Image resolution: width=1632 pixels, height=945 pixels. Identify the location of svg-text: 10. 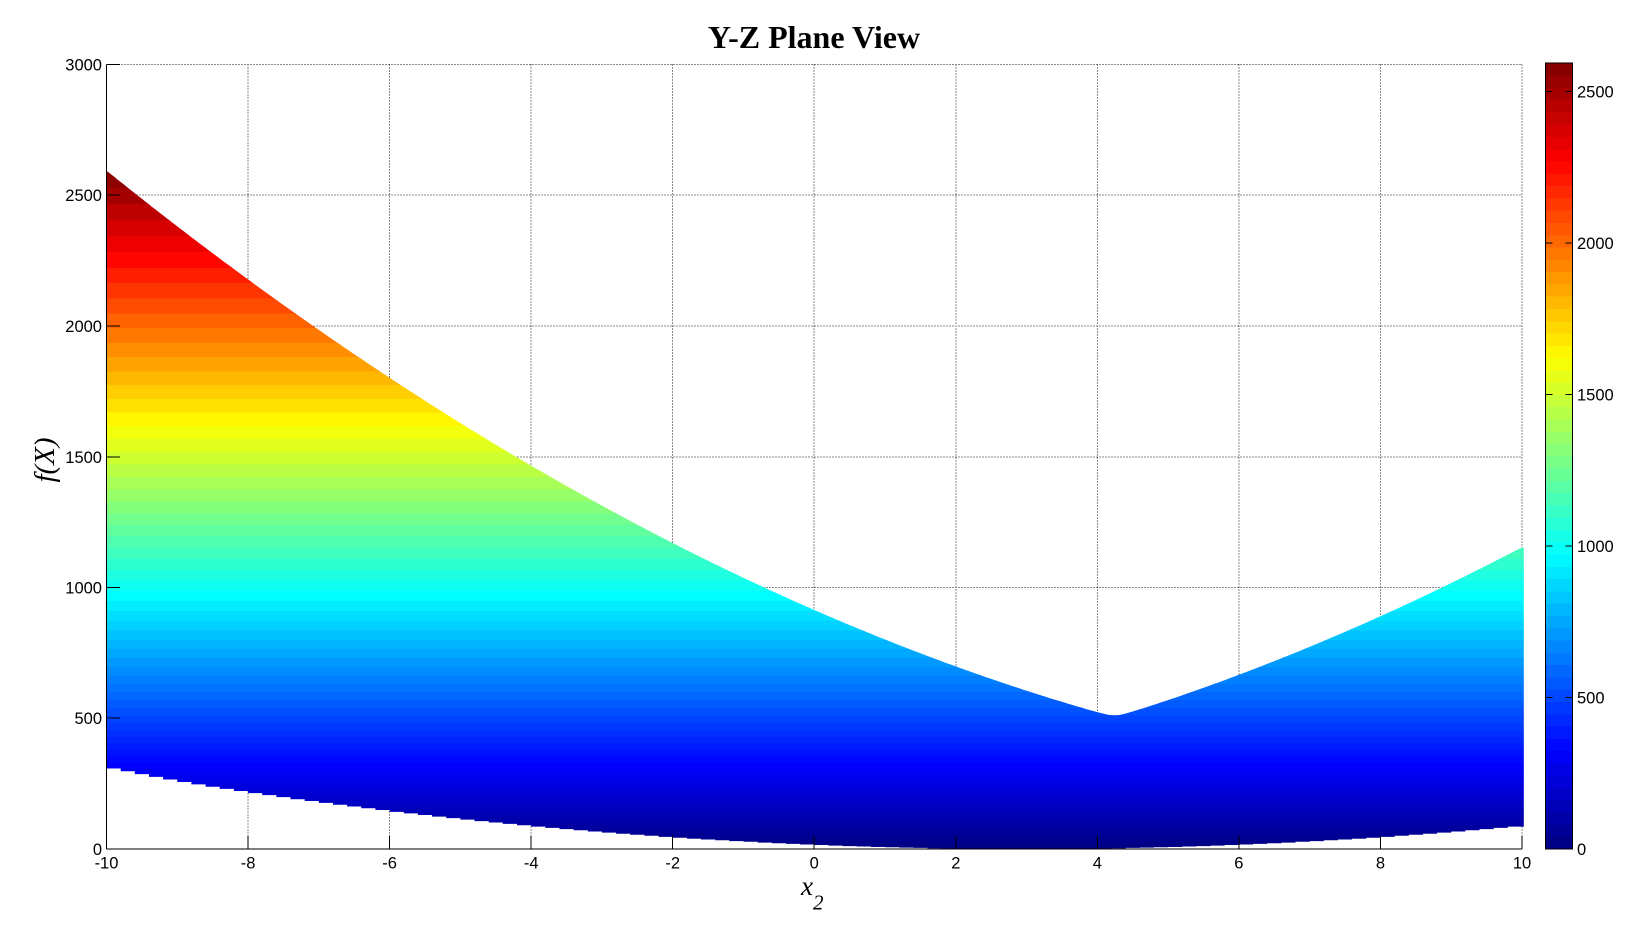
(1522, 864).